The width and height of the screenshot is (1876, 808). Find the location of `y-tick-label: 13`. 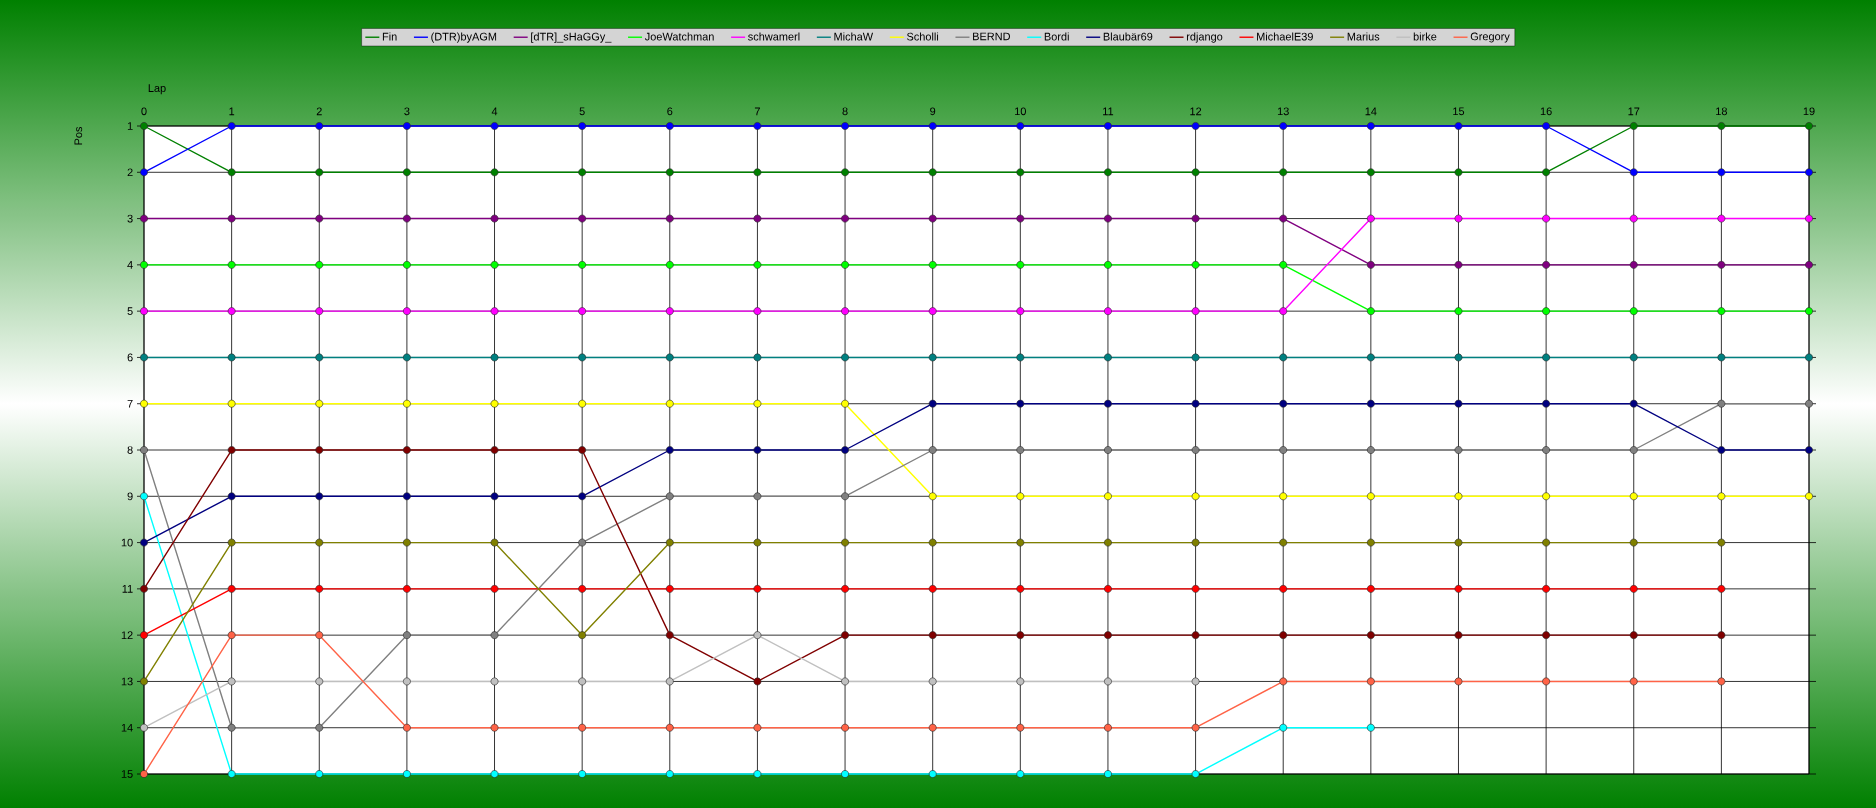

y-tick-label: 13 is located at coordinates (127, 681).